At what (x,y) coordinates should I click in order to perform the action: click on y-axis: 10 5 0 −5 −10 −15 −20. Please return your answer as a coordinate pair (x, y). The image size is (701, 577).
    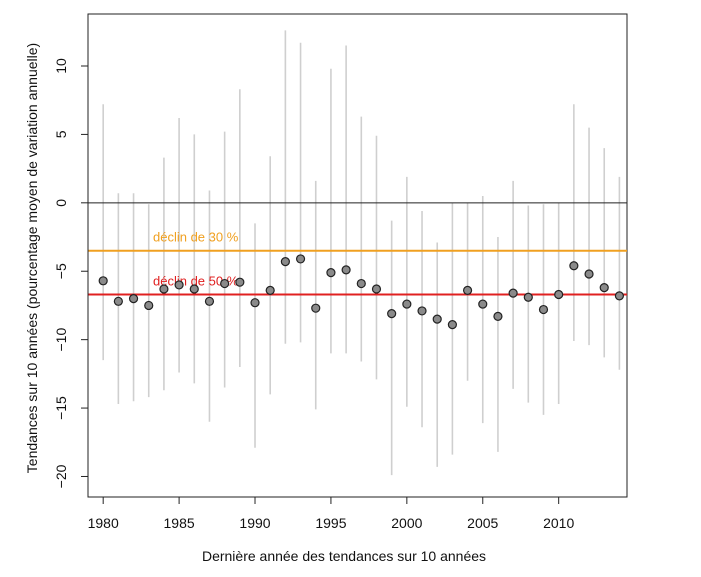
    Looking at the image, I should click on (71, 273).